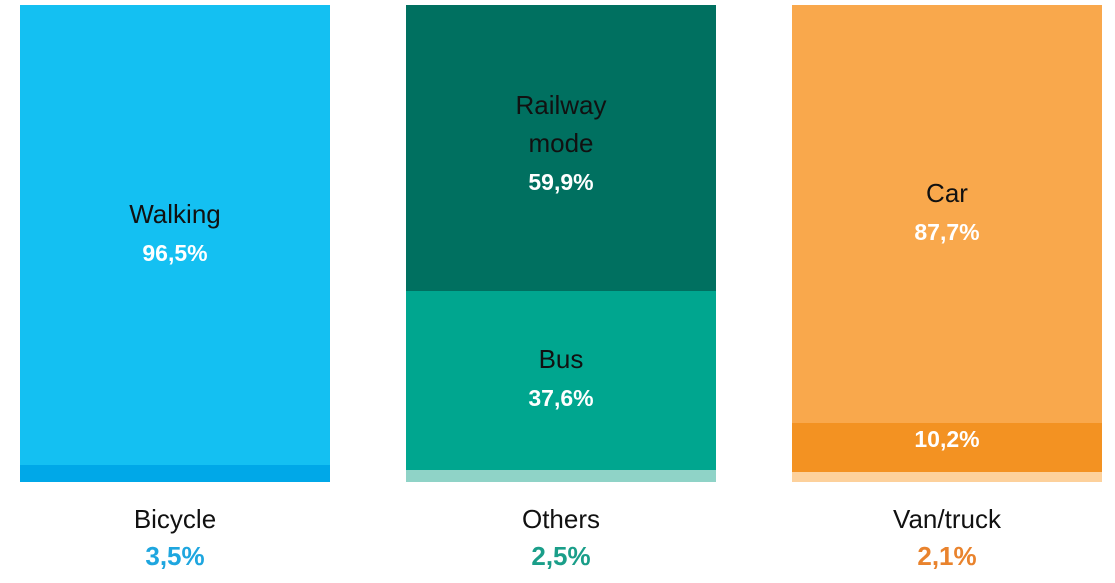 The height and width of the screenshot is (583, 1115). What do you see at coordinates (947, 519) in the screenshot?
I see `segment-name: Van/truck` at bounding box center [947, 519].